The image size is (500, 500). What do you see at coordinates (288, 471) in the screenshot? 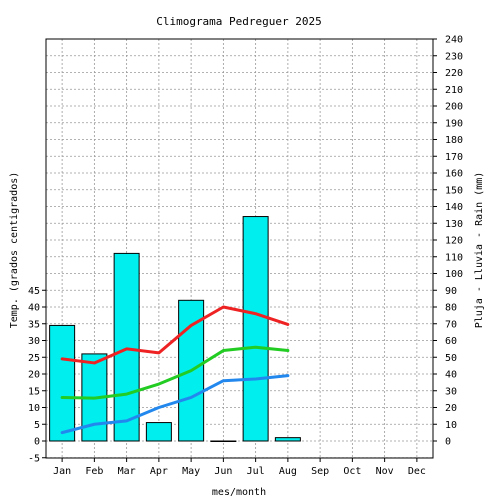
I see `x-tick-label: Aug` at bounding box center [288, 471].